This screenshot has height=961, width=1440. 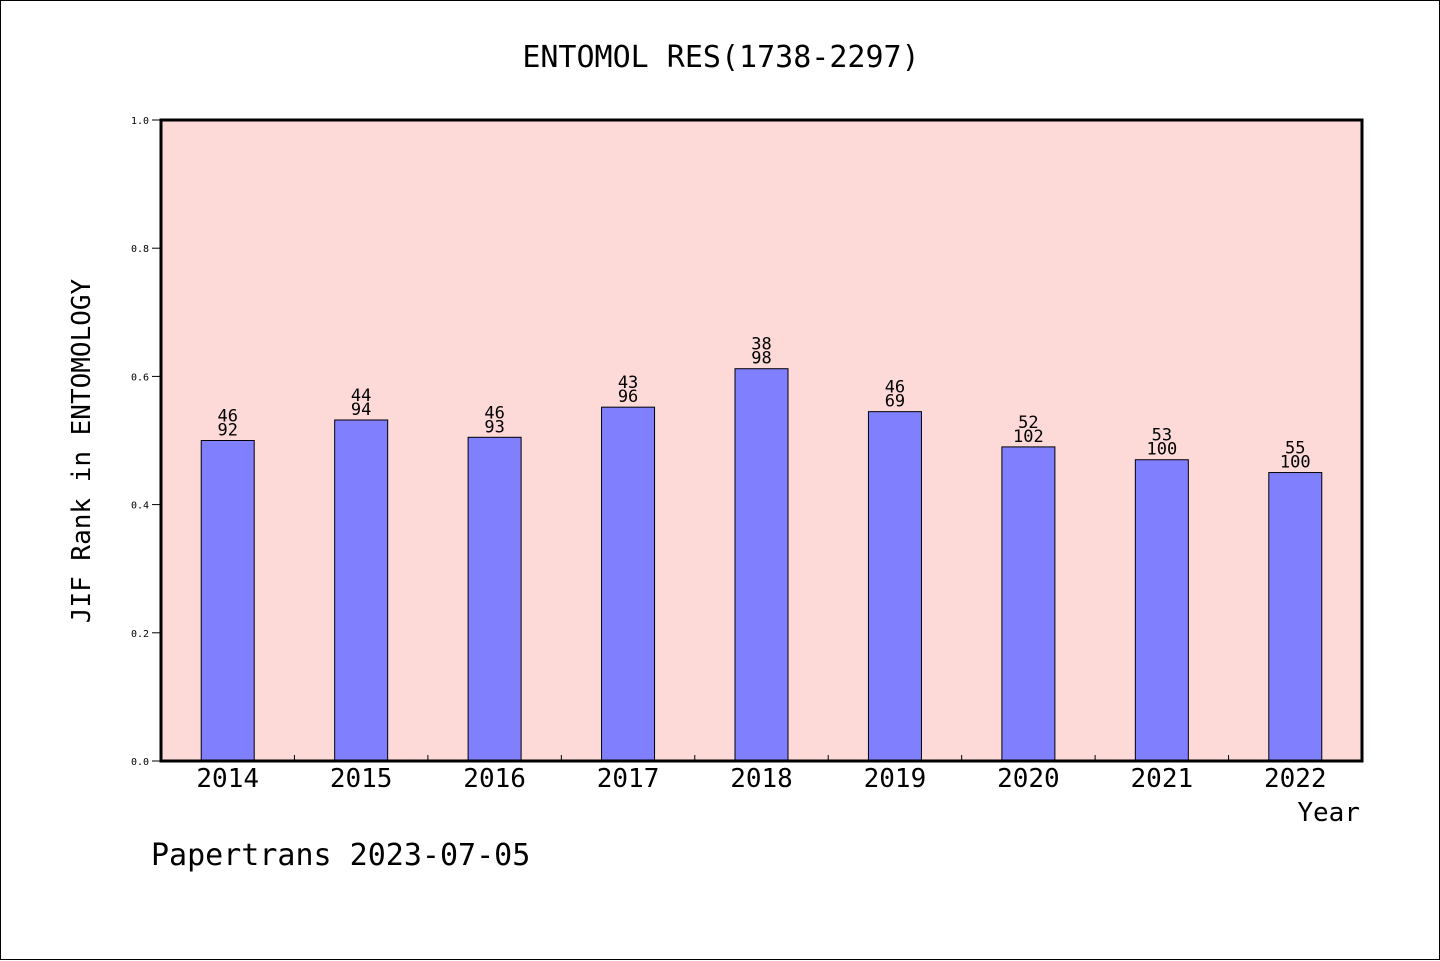 What do you see at coordinates (340, 855) in the screenshot?
I see `footer-watermark: Papertrans 2023-07-05` at bounding box center [340, 855].